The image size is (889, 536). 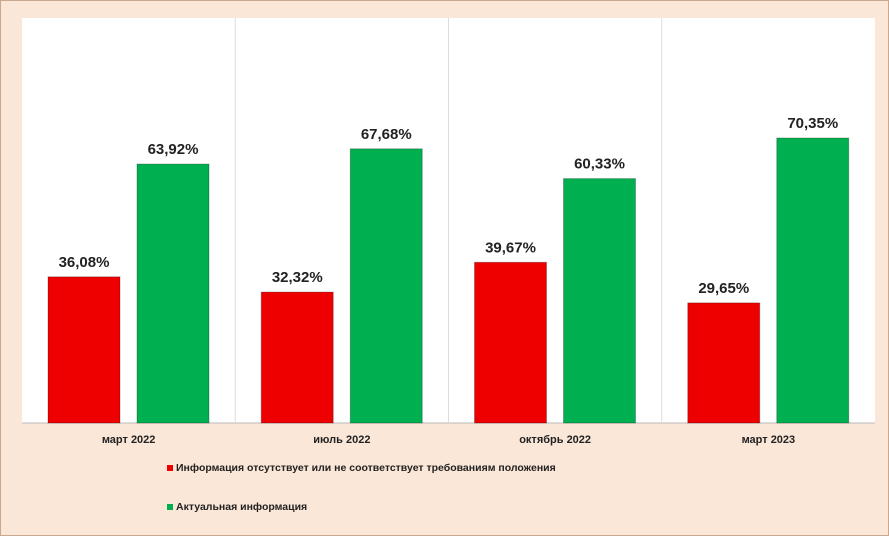 What do you see at coordinates (173, 149) in the screenshot?
I see `value-label: 63,92%` at bounding box center [173, 149].